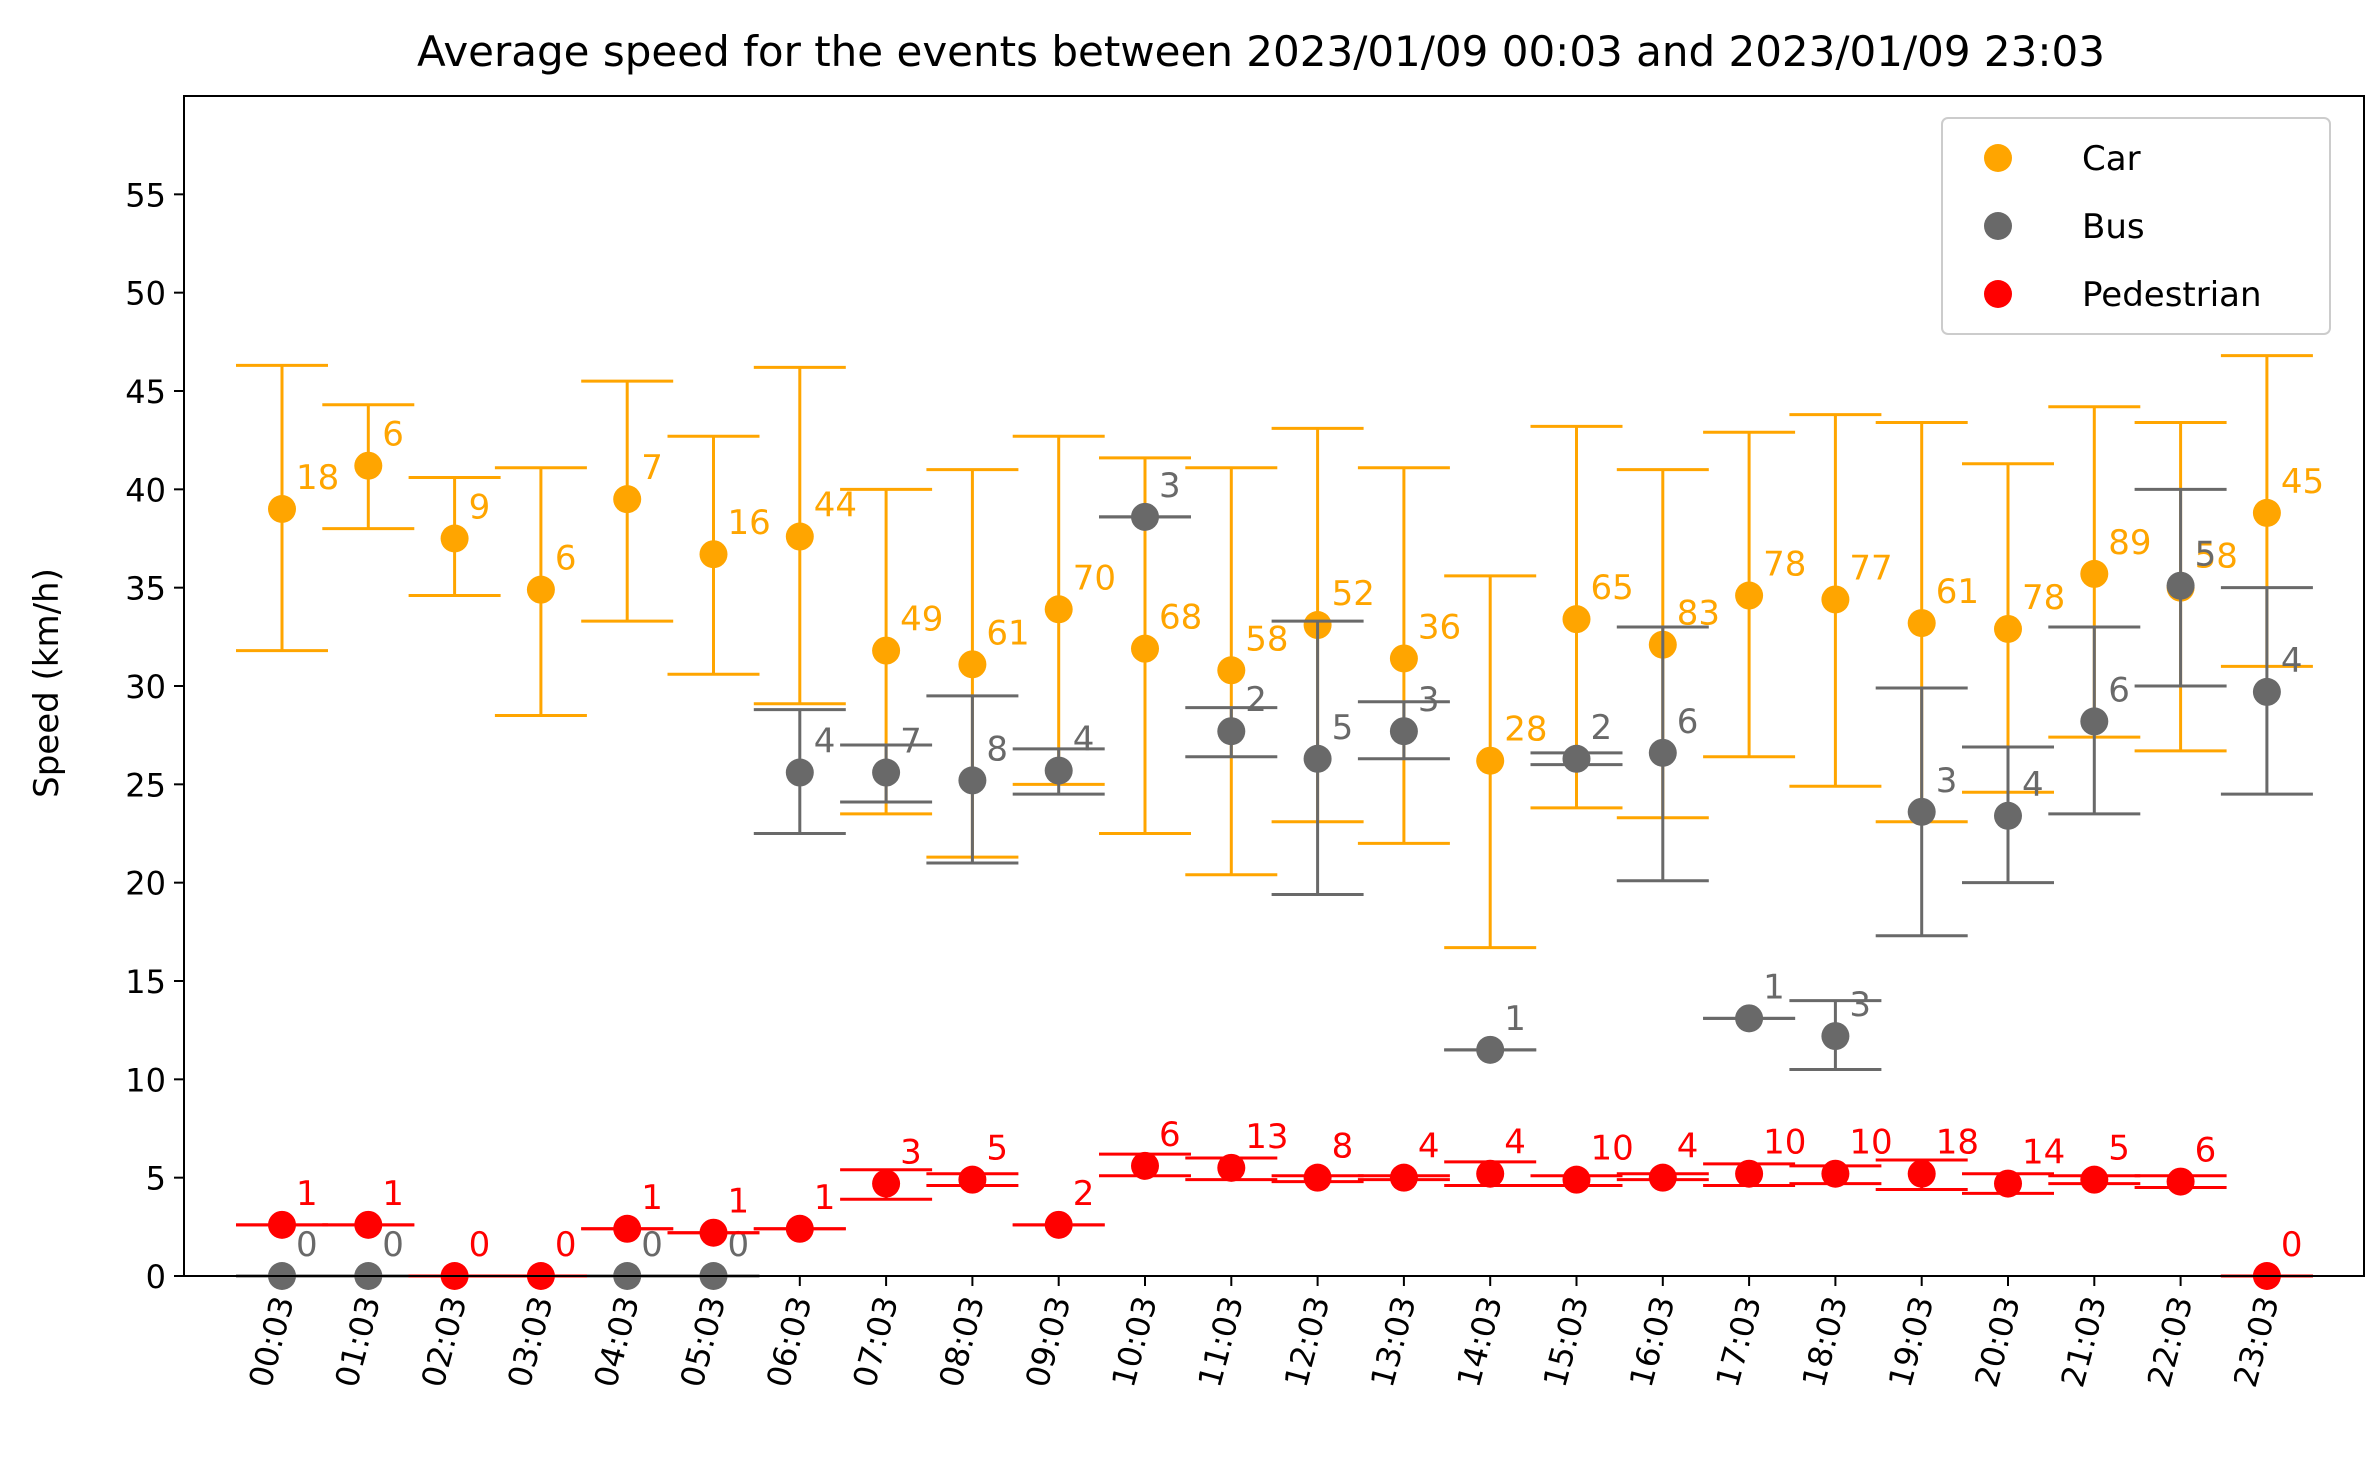 This screenshot has height=1461, width=2376. I want to click on pedestrian-count-label: 18, so click(1957, 1143).